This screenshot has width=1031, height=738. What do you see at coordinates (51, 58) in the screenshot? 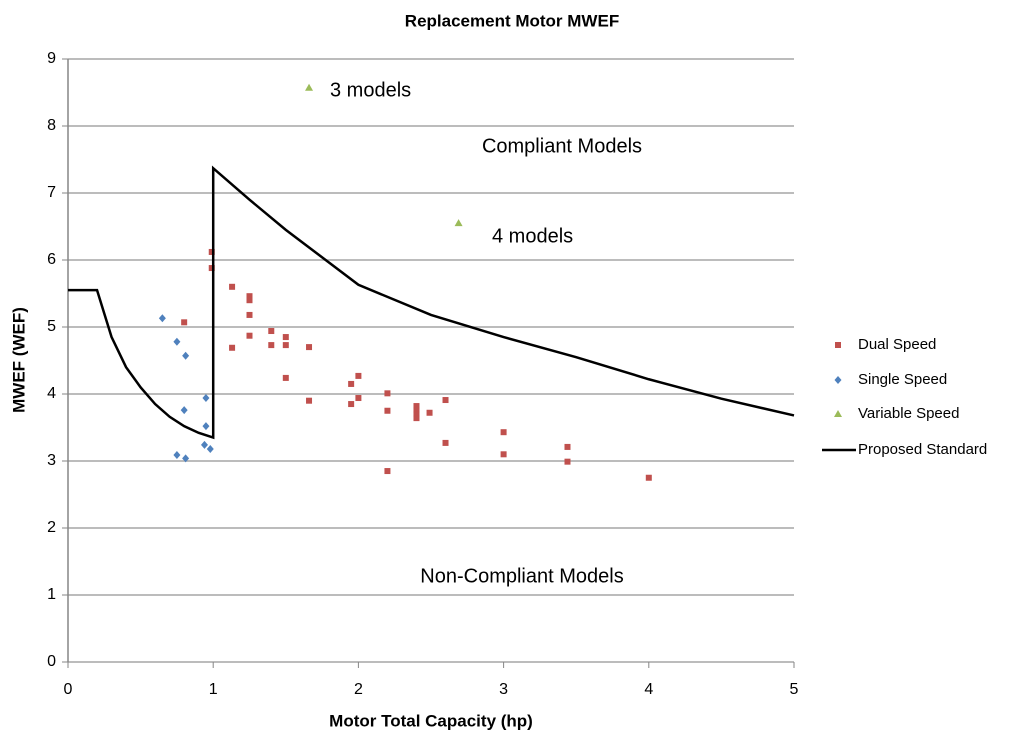
I see `y-tick-label: 9` at bounding box center [51, 58].